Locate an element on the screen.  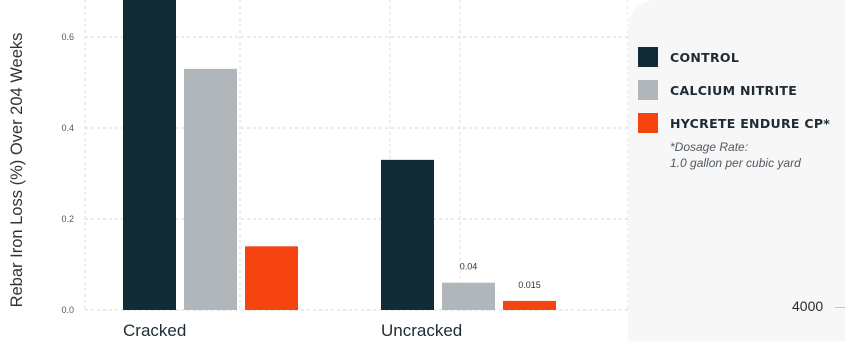
dosage-note-line2: 1.0 gallon per cubic yard is located at coordinates (735, 163).